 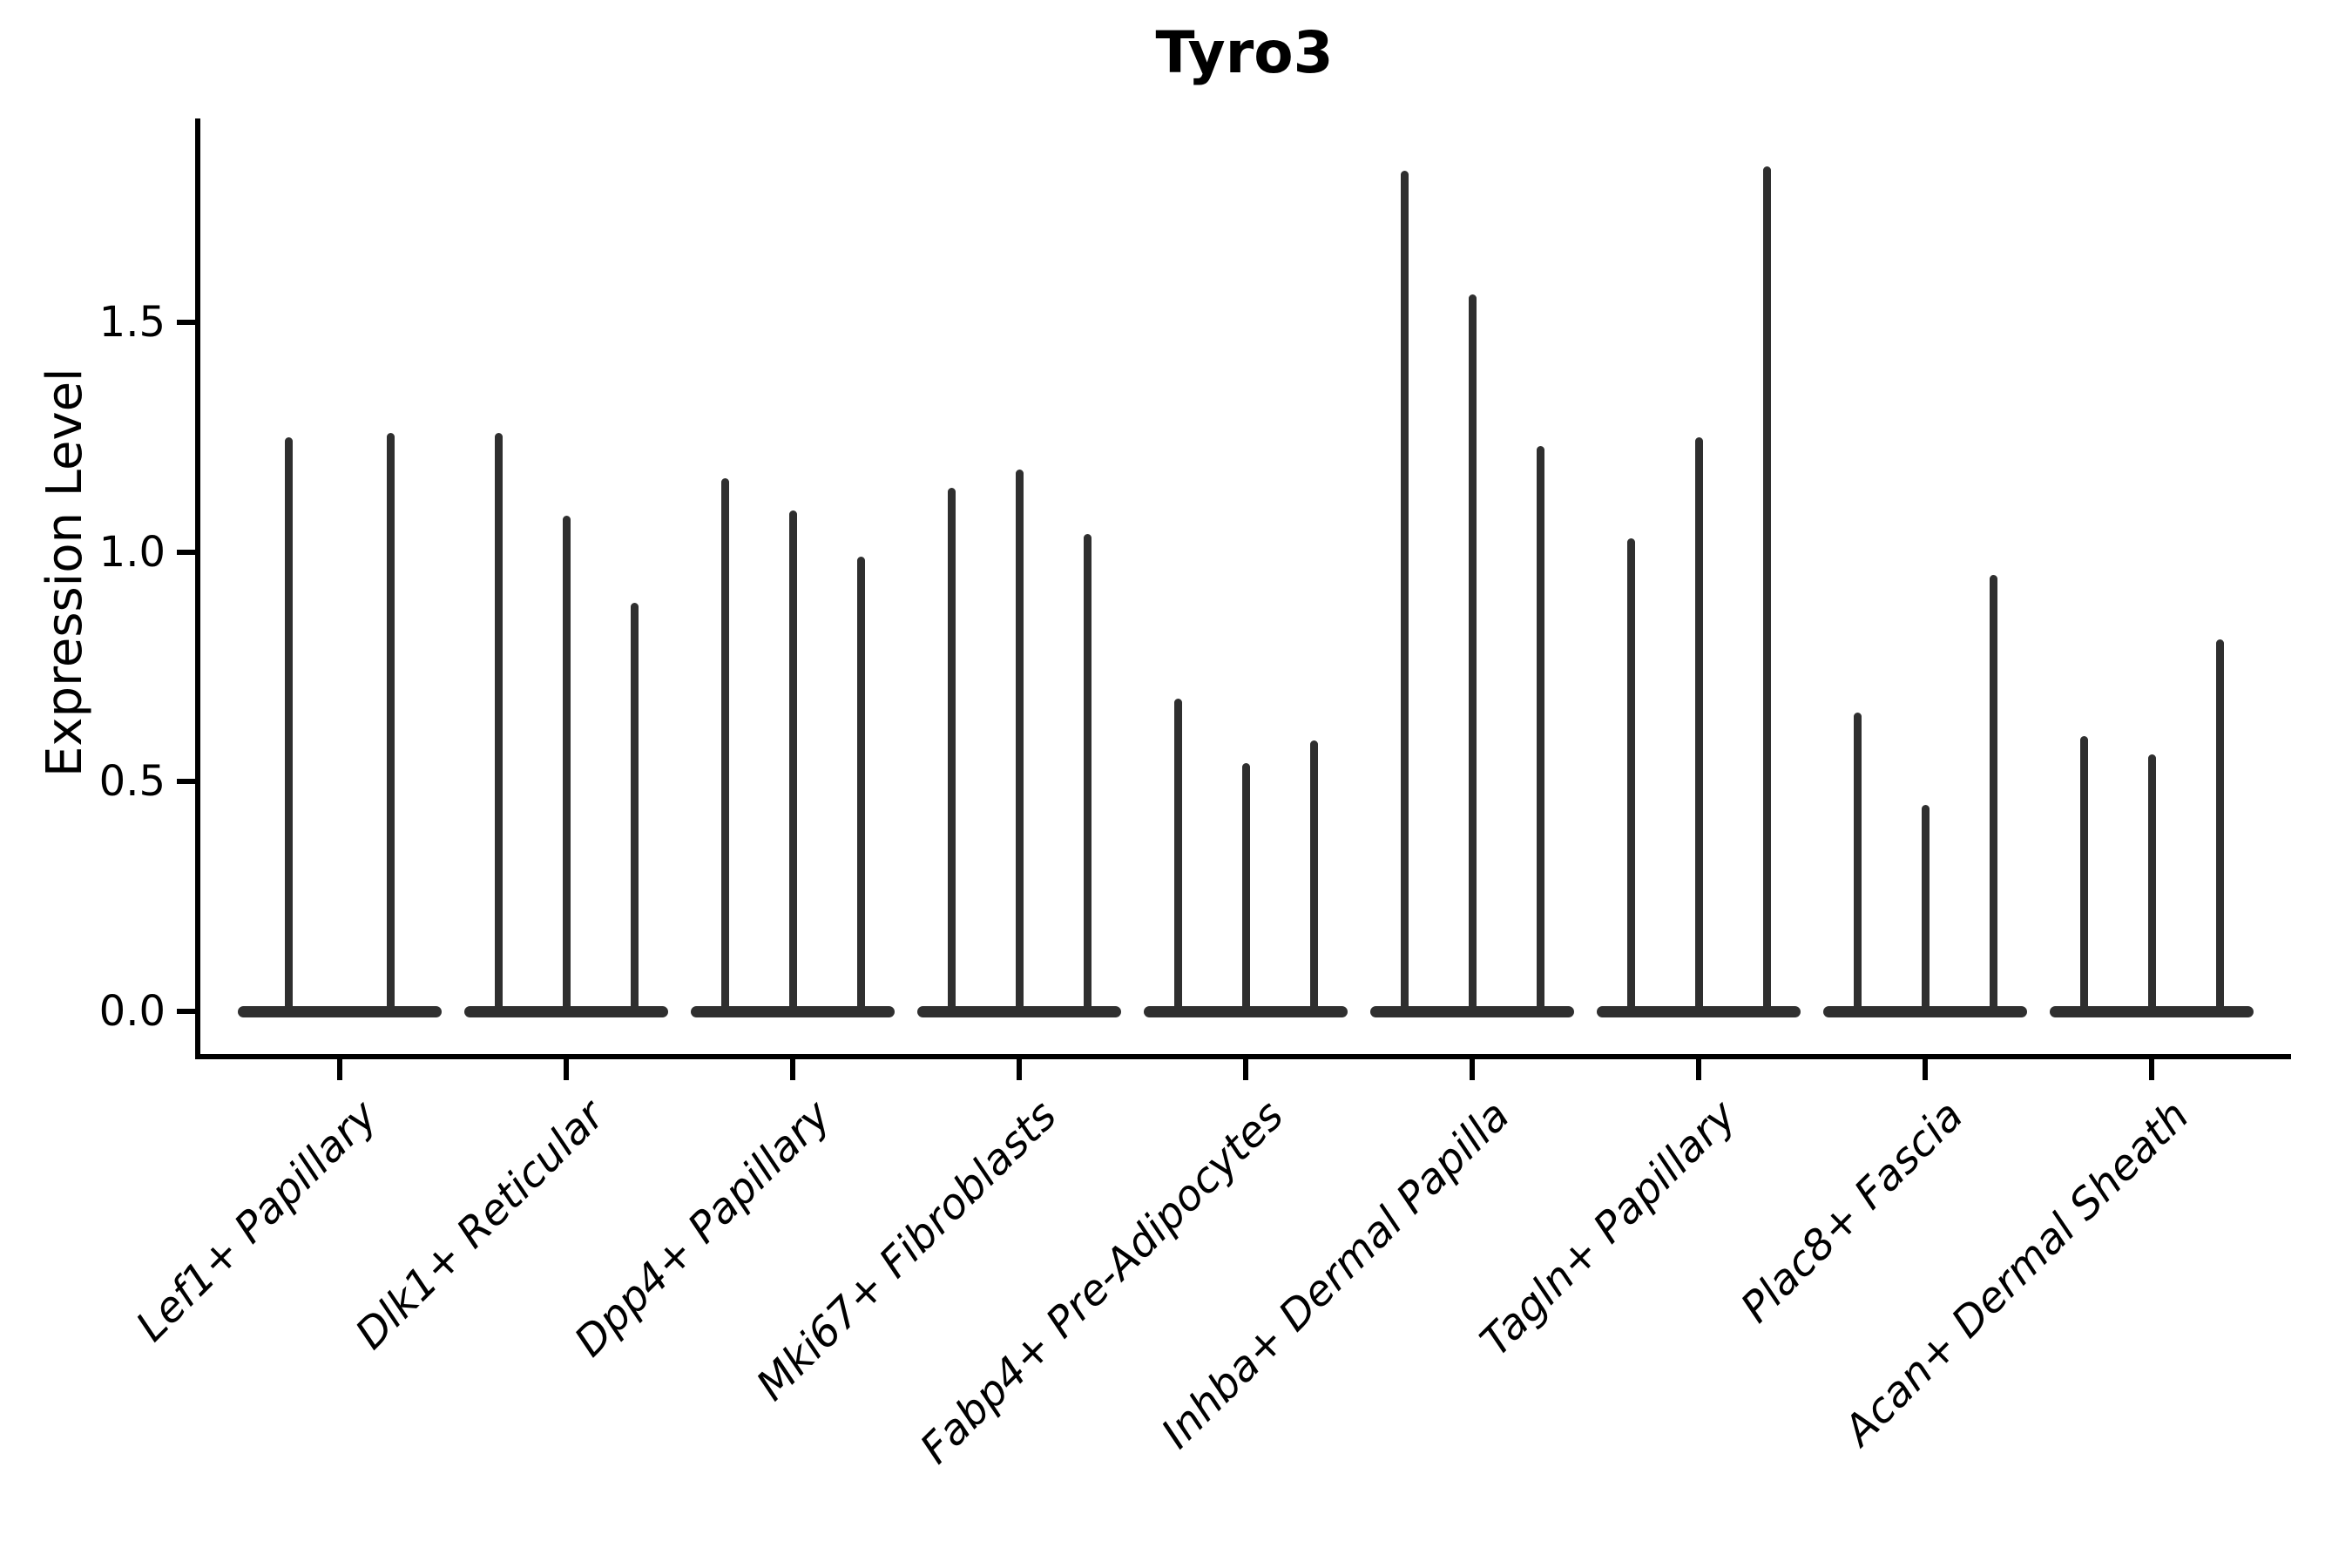 What do you see at coordinates (132, 782) in the screenshot?
I see `y-tick-label: 0.5` at bounding box center [132, 782].